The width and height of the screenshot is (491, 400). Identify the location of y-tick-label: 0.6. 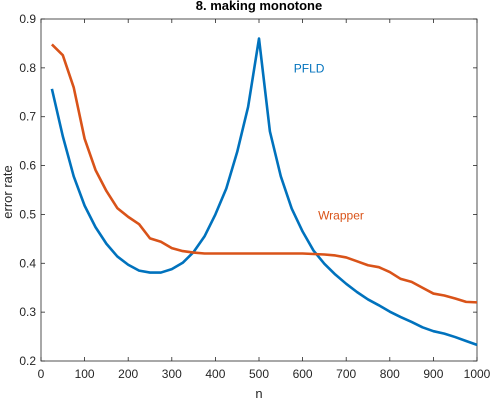
(27, 166).